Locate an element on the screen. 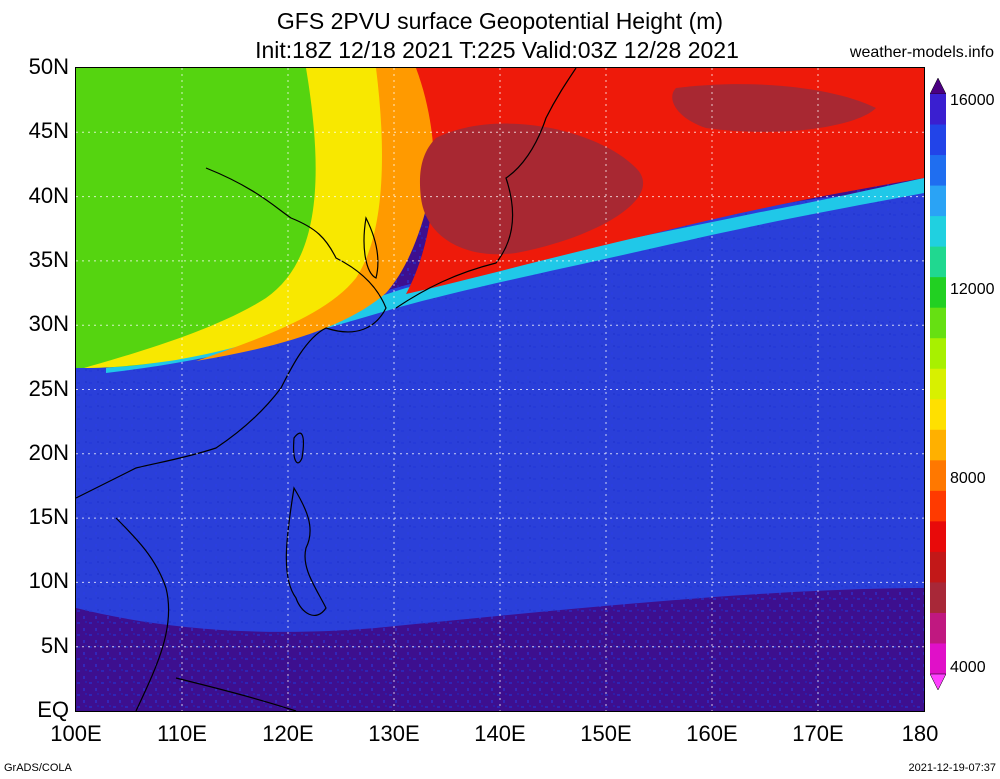 This screenshot has width=1000, height=779. height-field-green is located at coordinates (226, 218).